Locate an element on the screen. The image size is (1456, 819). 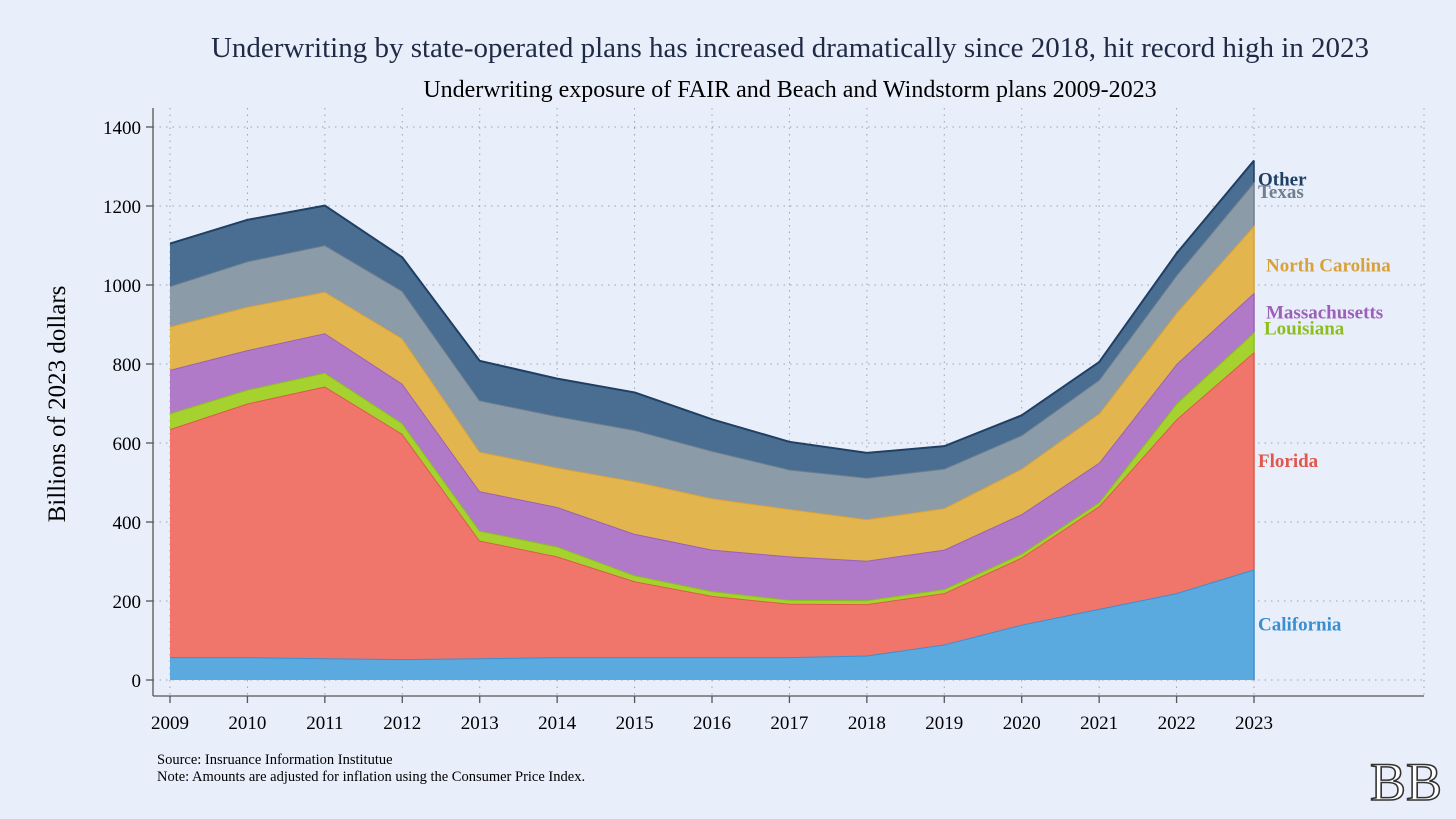
x-tick-label-2013: 2013 is located at coordinates (480, 723).